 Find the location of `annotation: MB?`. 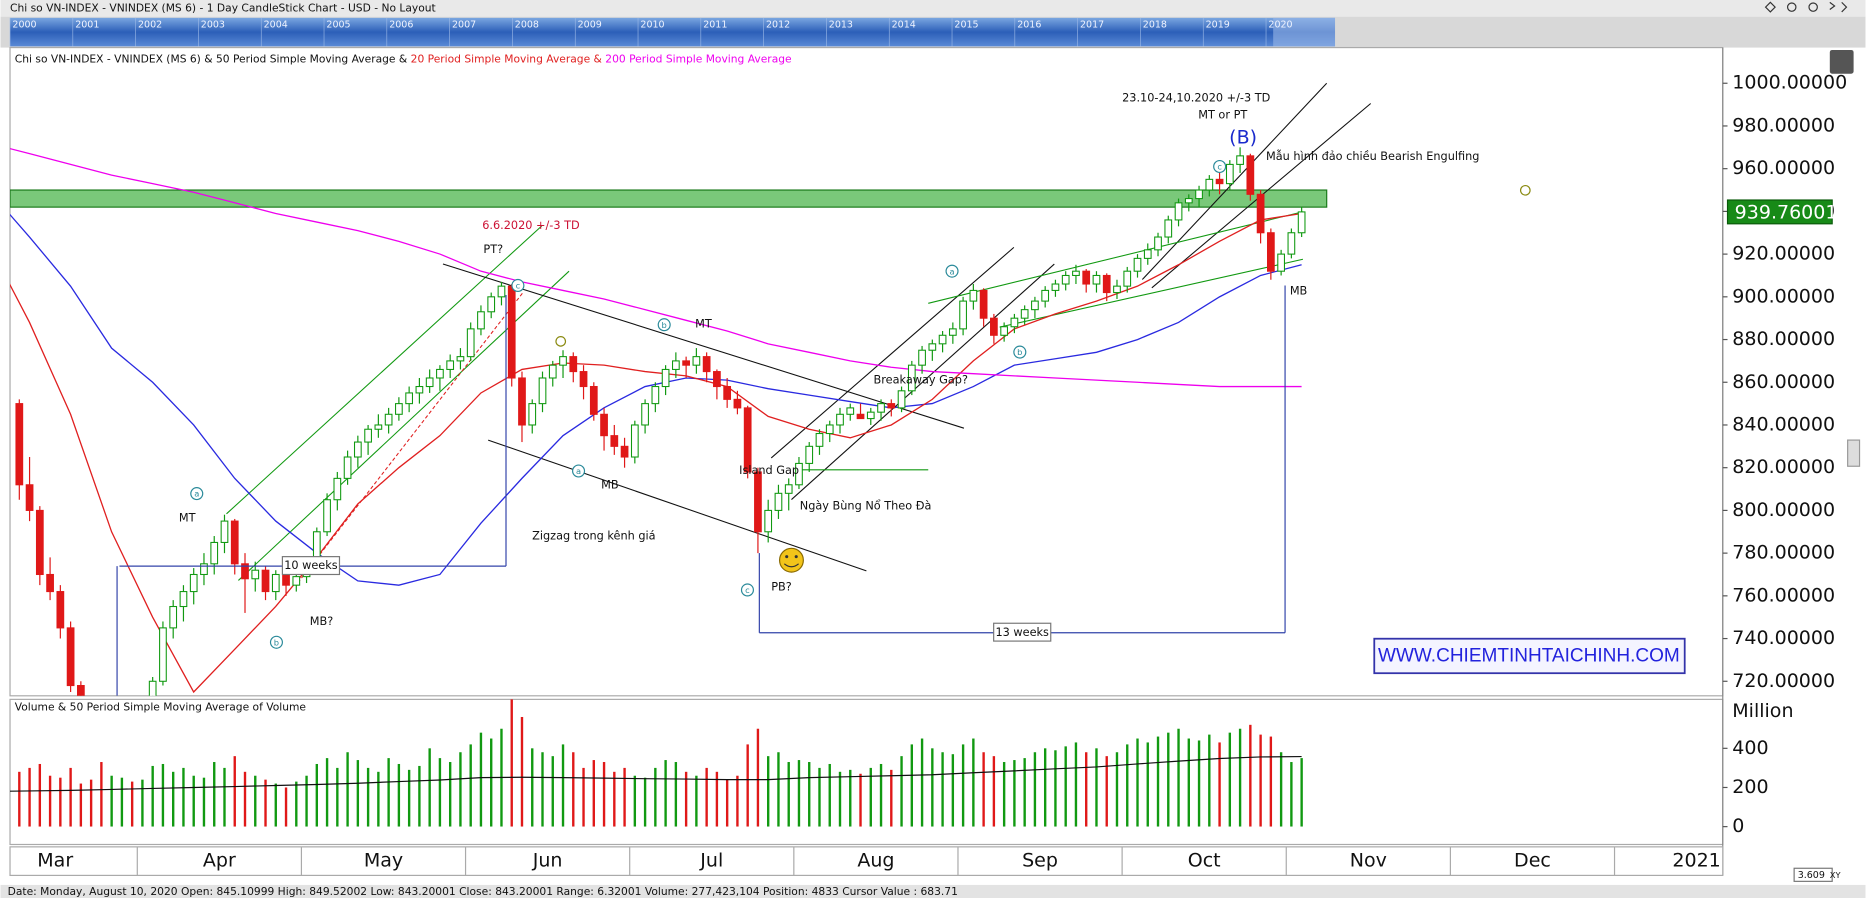

annotation: MB? is located at coordinates (321, 621).